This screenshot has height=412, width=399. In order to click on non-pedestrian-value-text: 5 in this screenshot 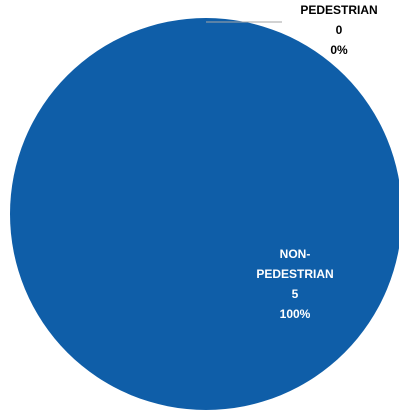, I will do `click(295, 294)`.